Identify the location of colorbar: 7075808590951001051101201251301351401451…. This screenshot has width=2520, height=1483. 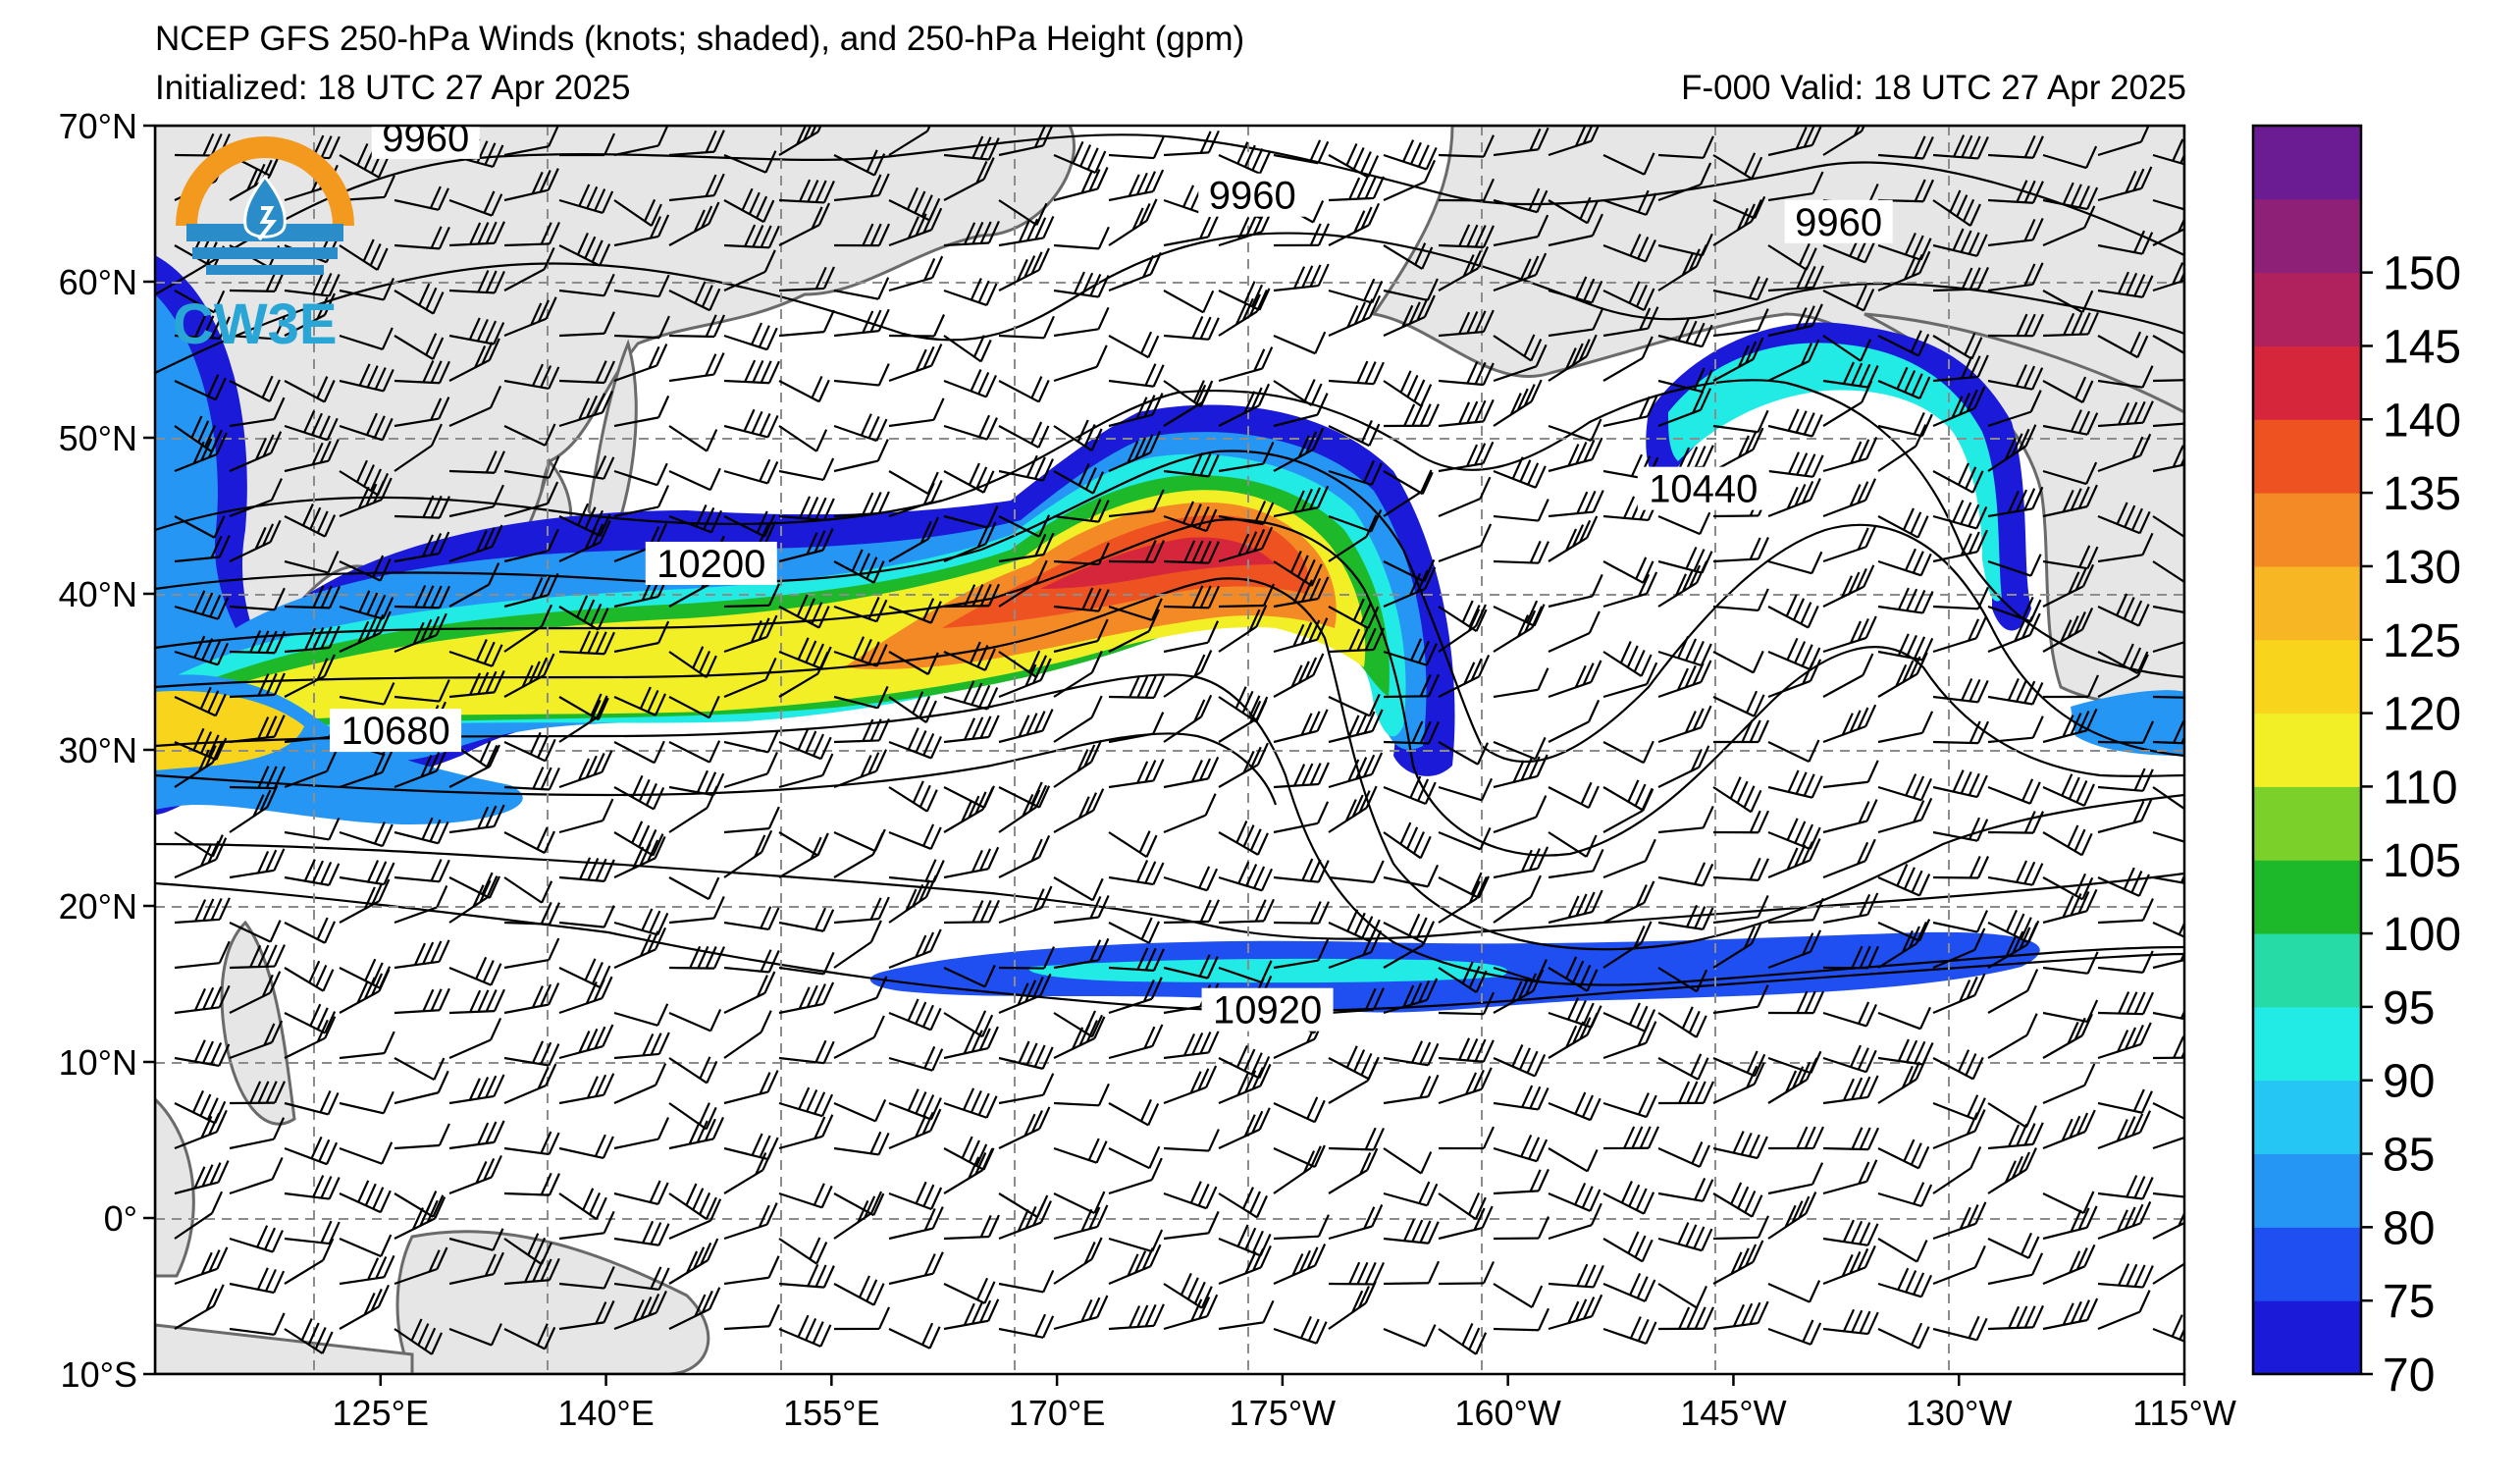
(2356, 763).